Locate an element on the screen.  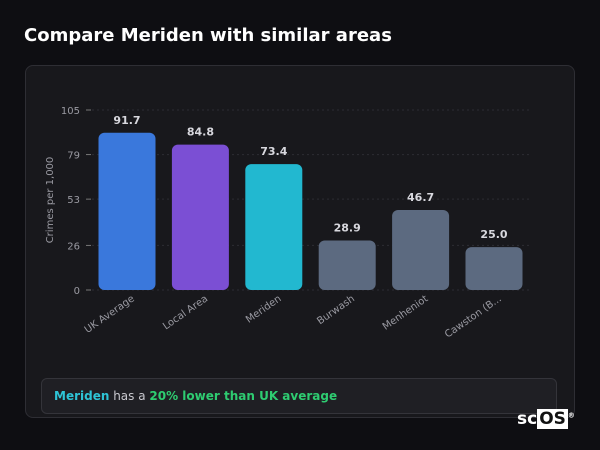
summary-box: Meriden has a 20% lower than UK average is located at coordinates (299, 396).